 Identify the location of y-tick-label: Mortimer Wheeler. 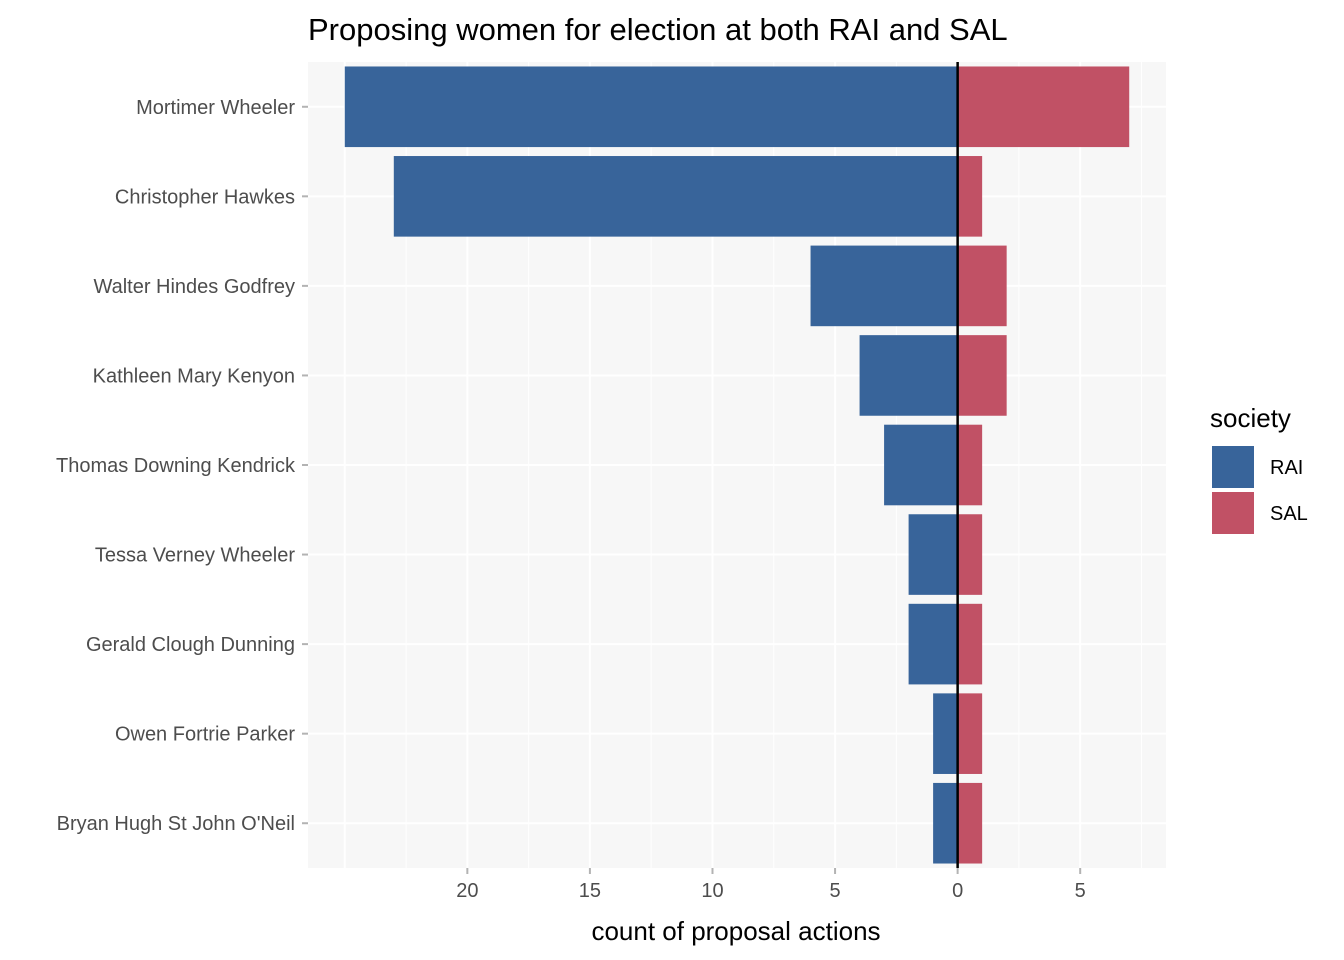
(215, 108).